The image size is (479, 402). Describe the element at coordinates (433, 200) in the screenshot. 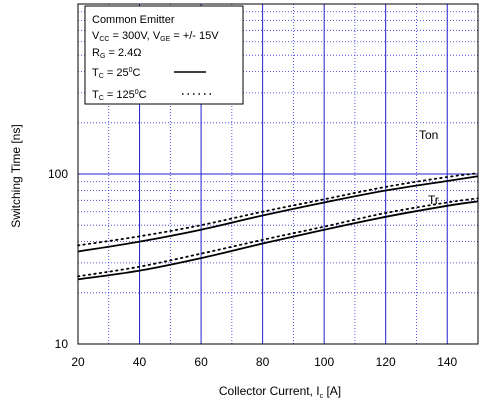

I see `annotation-tr: Tr` at that location.